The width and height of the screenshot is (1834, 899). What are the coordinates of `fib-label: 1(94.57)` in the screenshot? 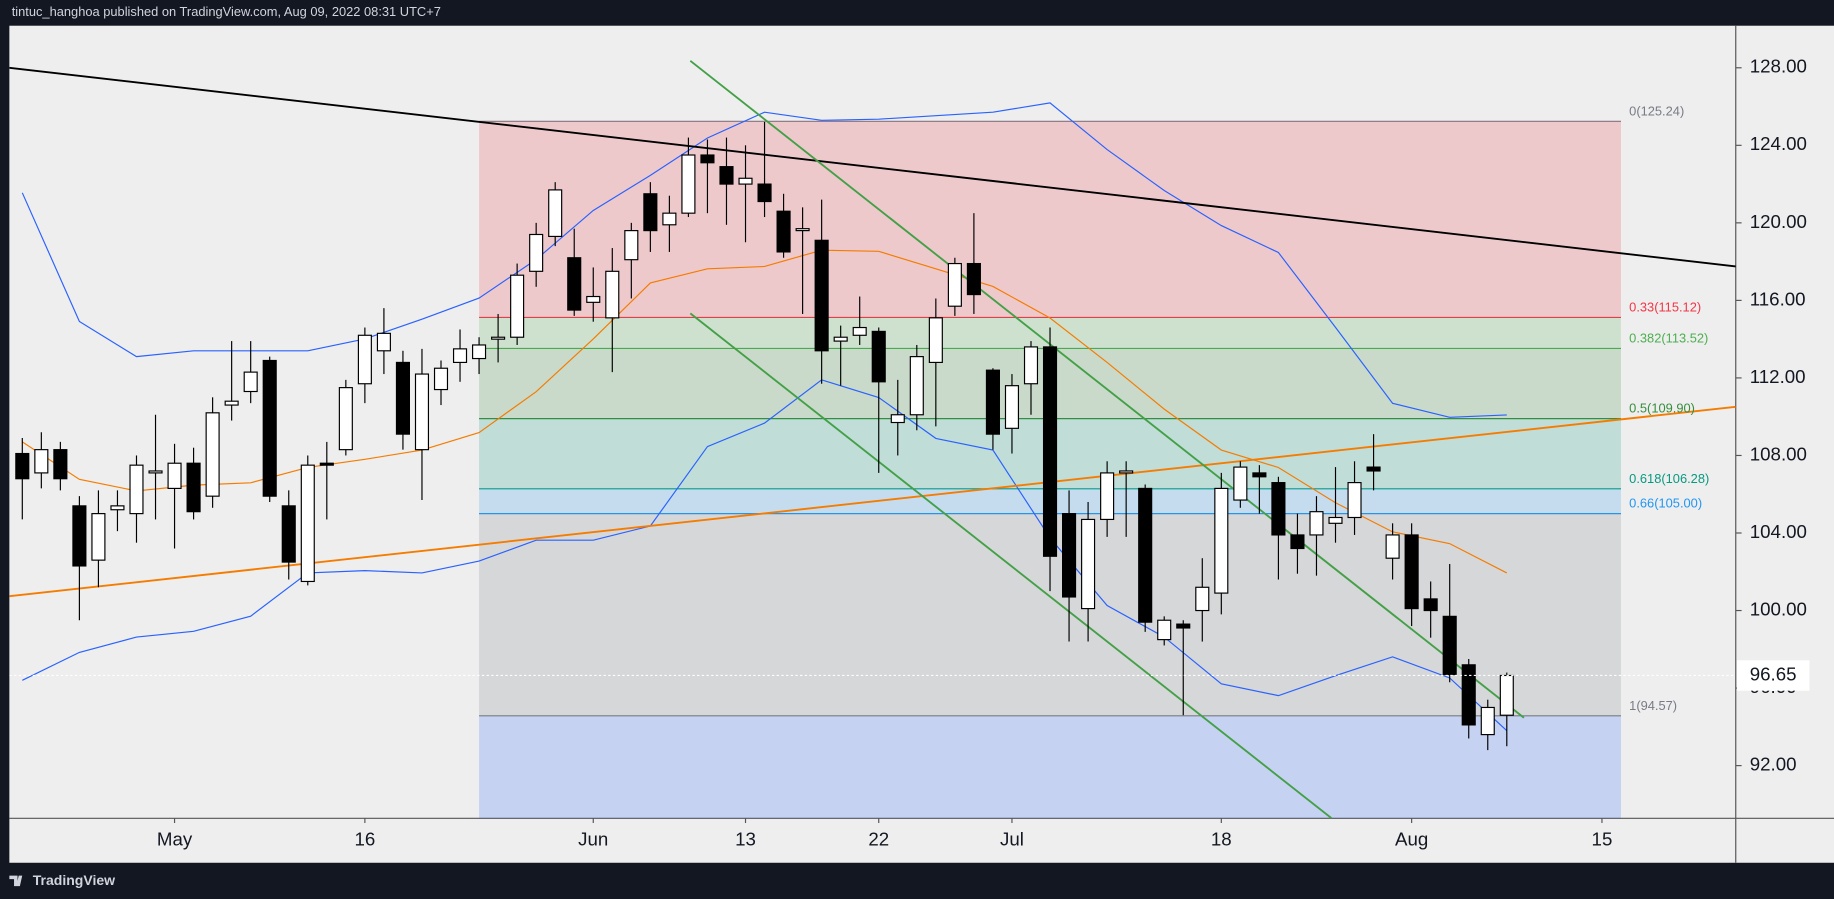 It's located at (1653, 705).